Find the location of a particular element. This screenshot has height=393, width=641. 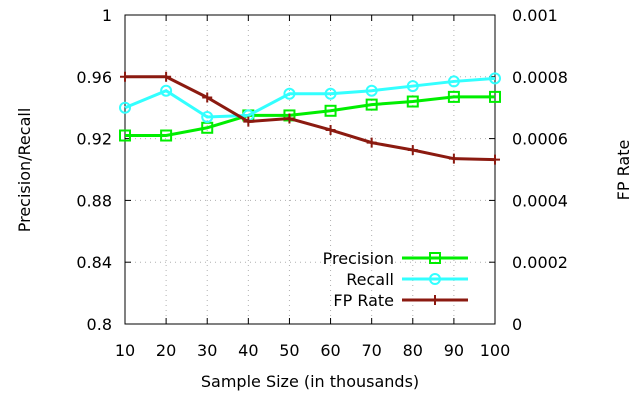

x-tick-label: 20 is located at coordinates (166, 350).